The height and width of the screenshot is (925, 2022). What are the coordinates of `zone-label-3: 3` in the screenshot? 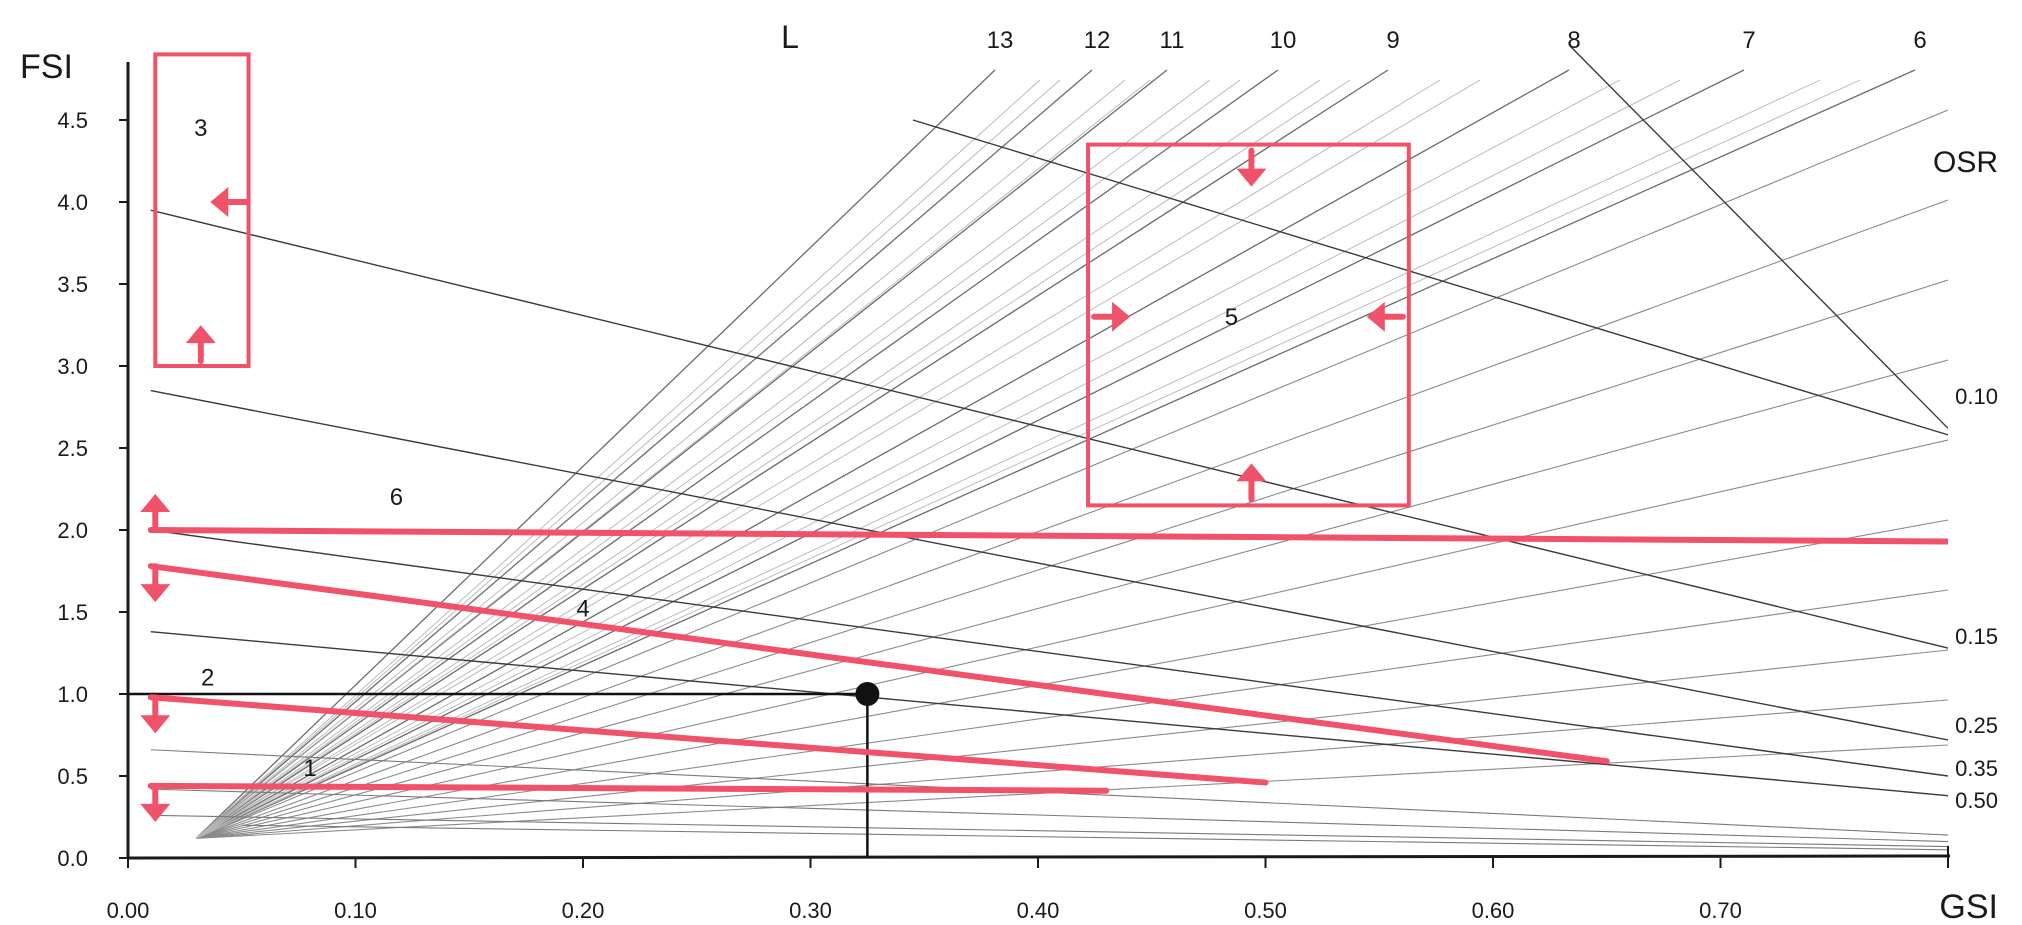 It's located at (200, 128).